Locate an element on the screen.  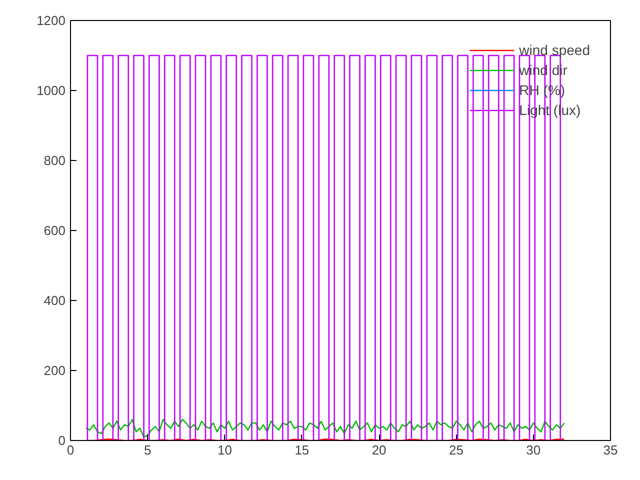
y-tick-label: 200 is located at coordinates (55, 370).